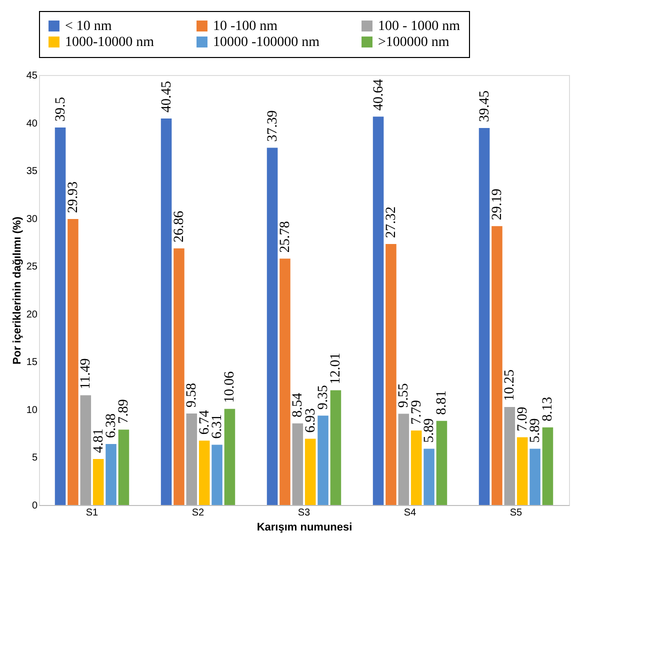  I want to click on data-label: 39.45, so click(484, 106).